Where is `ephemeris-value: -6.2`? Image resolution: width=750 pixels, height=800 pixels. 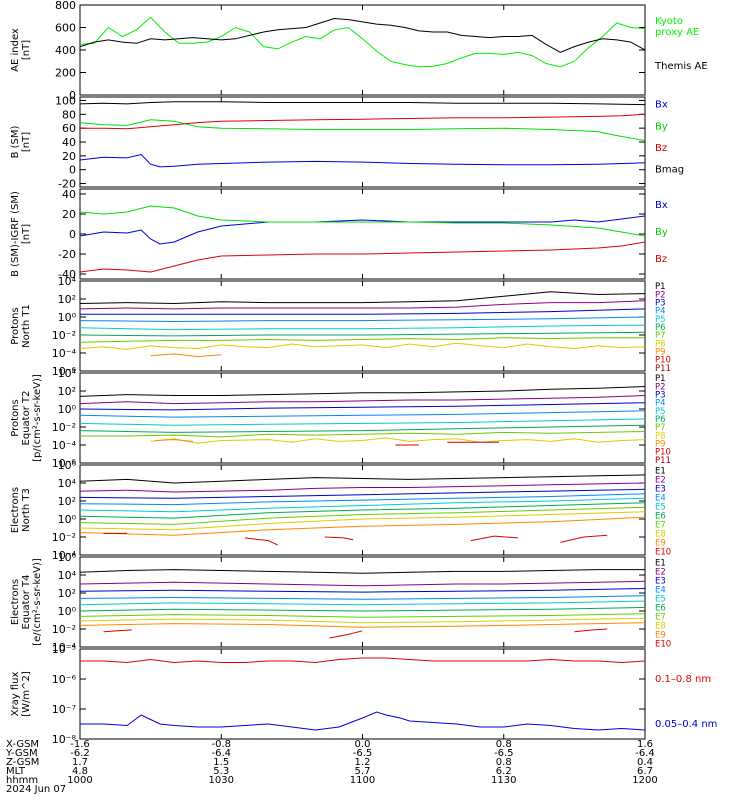
ephemeris-value: -6.2 is located at coordinates (80, 753).